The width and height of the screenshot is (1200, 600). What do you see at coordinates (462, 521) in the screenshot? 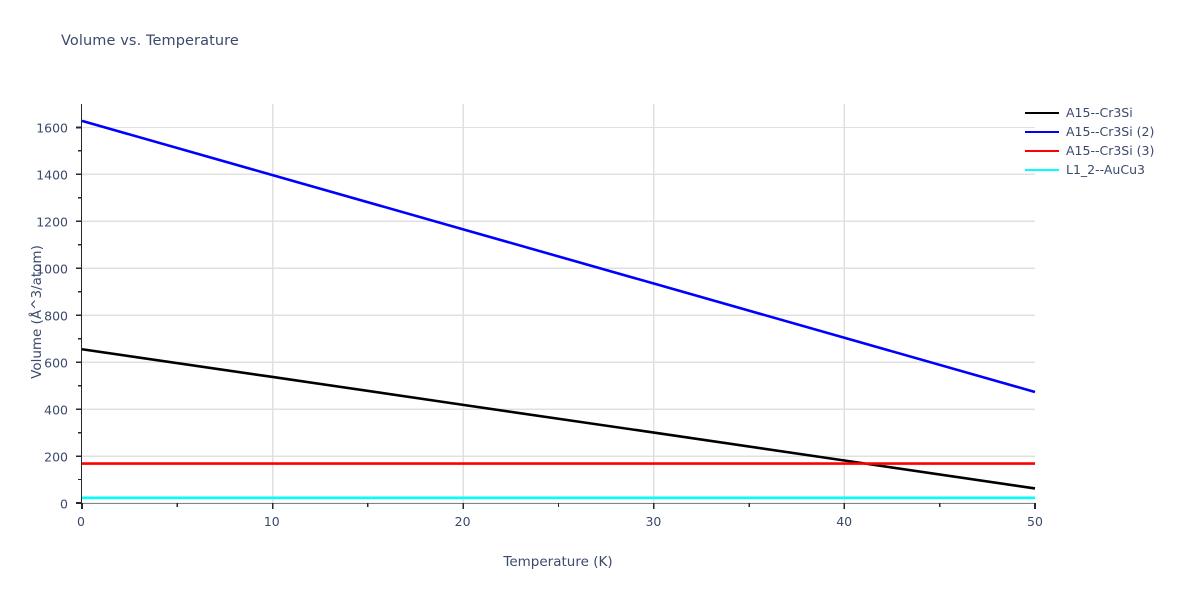
I see `x-tick-label: 20` at bounding box center [462, 521].